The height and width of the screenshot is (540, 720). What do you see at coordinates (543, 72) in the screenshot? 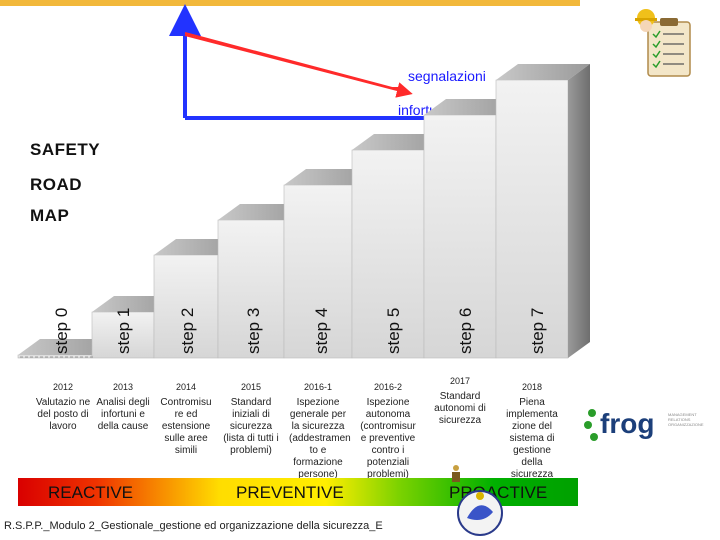
I see `step-block-7-top` at bounding box center [543, 72].